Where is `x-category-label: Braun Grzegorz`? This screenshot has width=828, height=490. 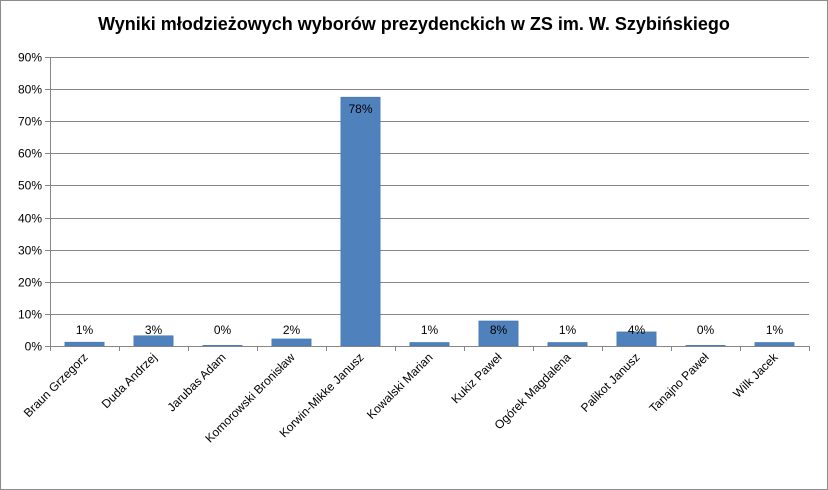 x-category-label: Braun Grzegorz is located at coordinates (56, 385).